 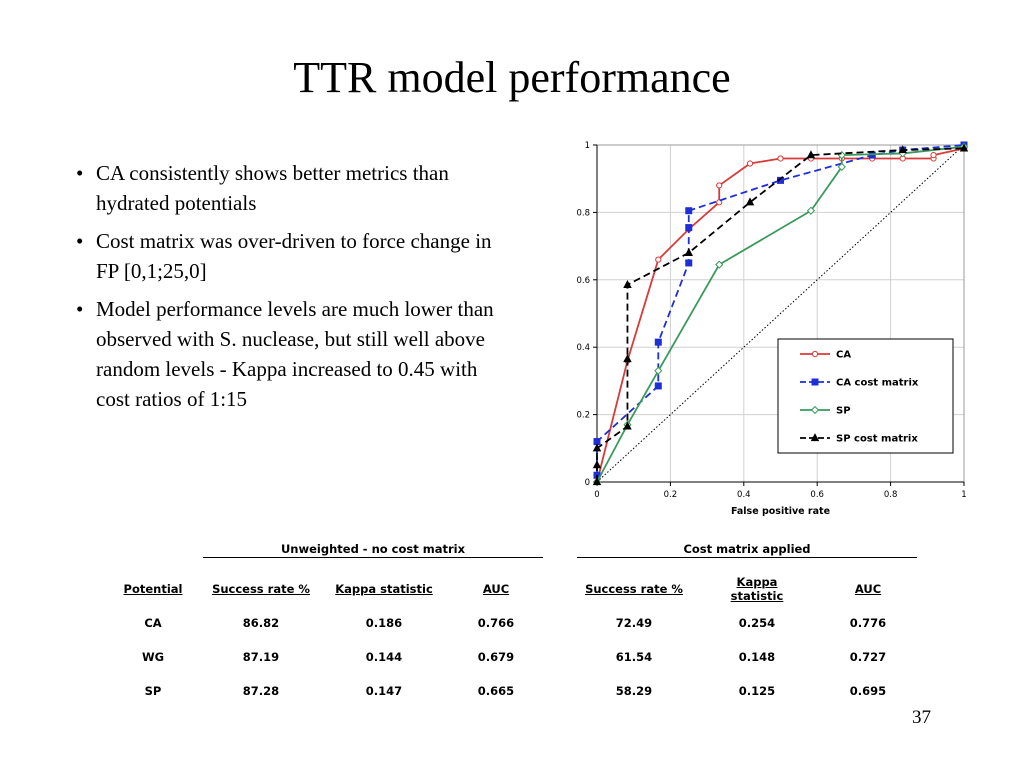 I want to click on table-cell: SP, so click(x=153, y=691).